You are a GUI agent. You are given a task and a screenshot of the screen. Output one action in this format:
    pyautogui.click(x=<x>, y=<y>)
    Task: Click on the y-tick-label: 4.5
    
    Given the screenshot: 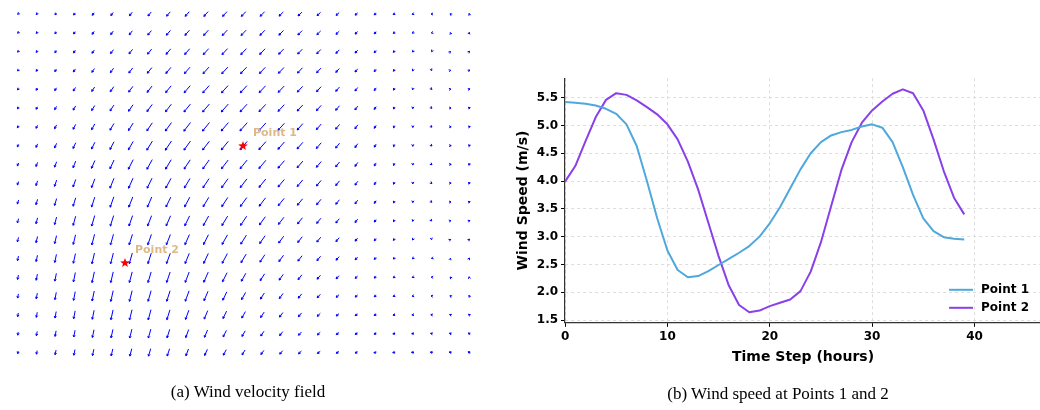 What is the action you would take?
    pyautogui.click(x=547, y=152)
    